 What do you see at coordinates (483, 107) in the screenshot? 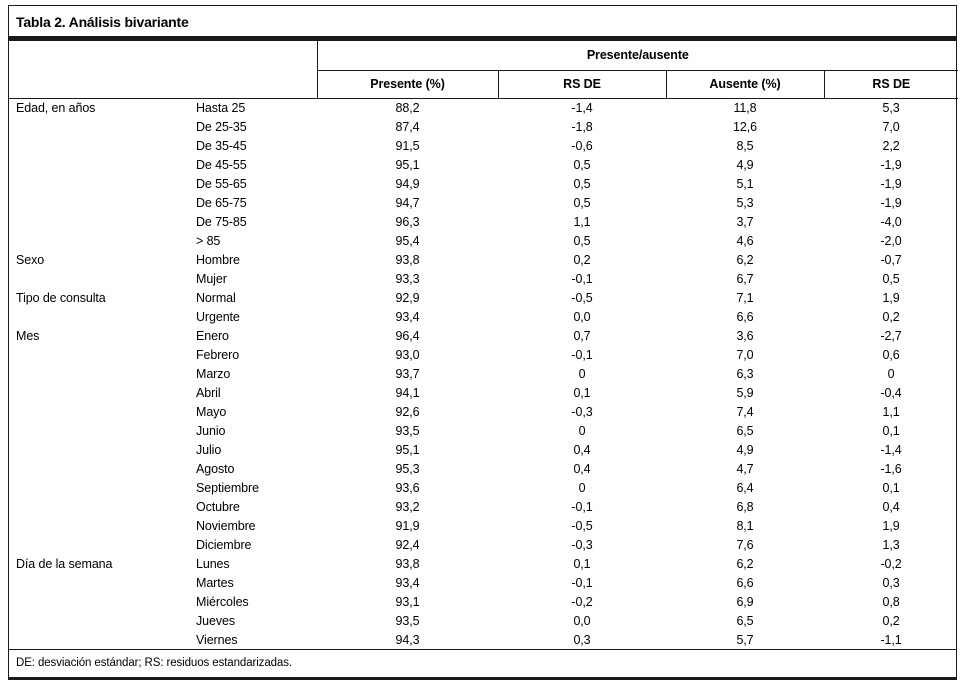
I see `table-row: Edad, en años Hasta 25 88,2 -1,4 11,8 5,3` at bounding box center [483, 107].